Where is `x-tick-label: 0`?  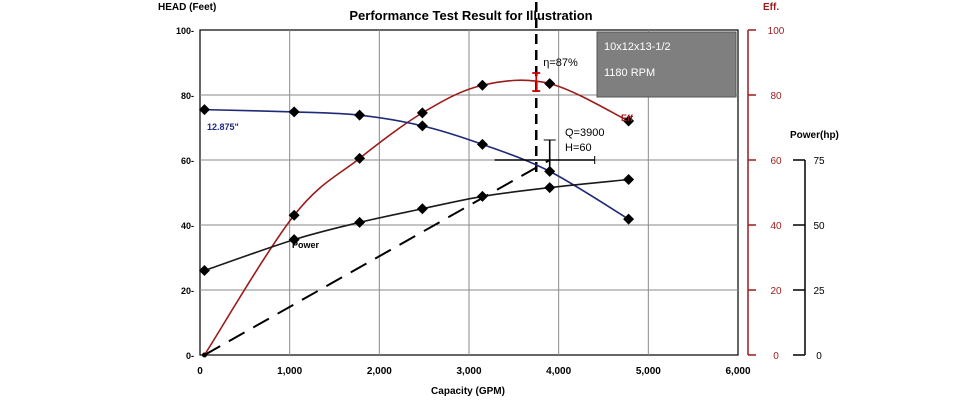 x-tick-label: 0 is located at coordinates (200, 371).